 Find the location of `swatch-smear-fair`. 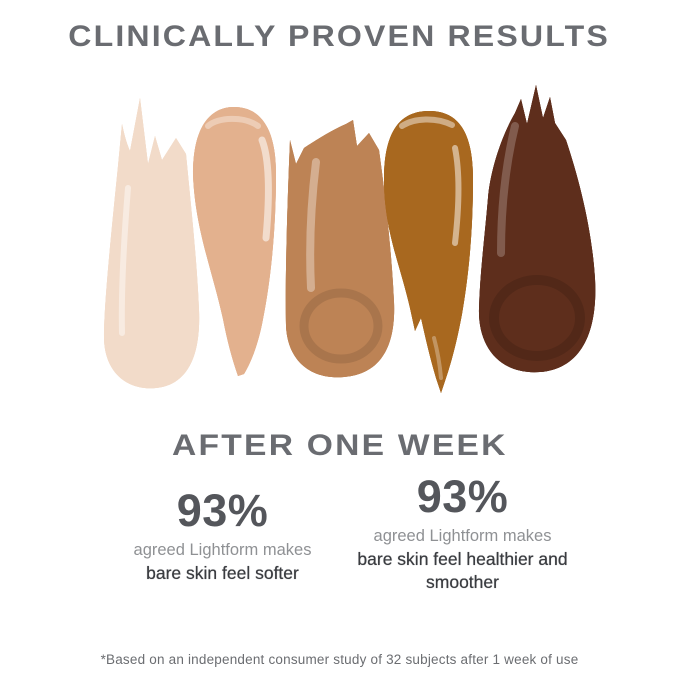

swatch-smear-fair is located at coordinates (152, 243).